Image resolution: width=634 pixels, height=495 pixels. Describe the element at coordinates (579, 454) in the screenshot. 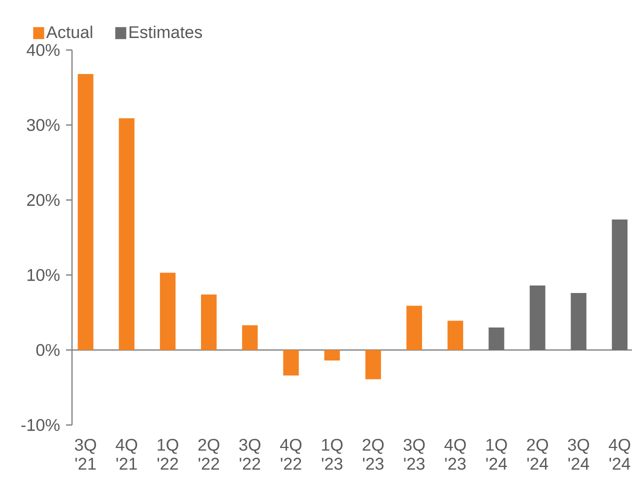

I see `x-tick-label: 3Q '24` at that location.